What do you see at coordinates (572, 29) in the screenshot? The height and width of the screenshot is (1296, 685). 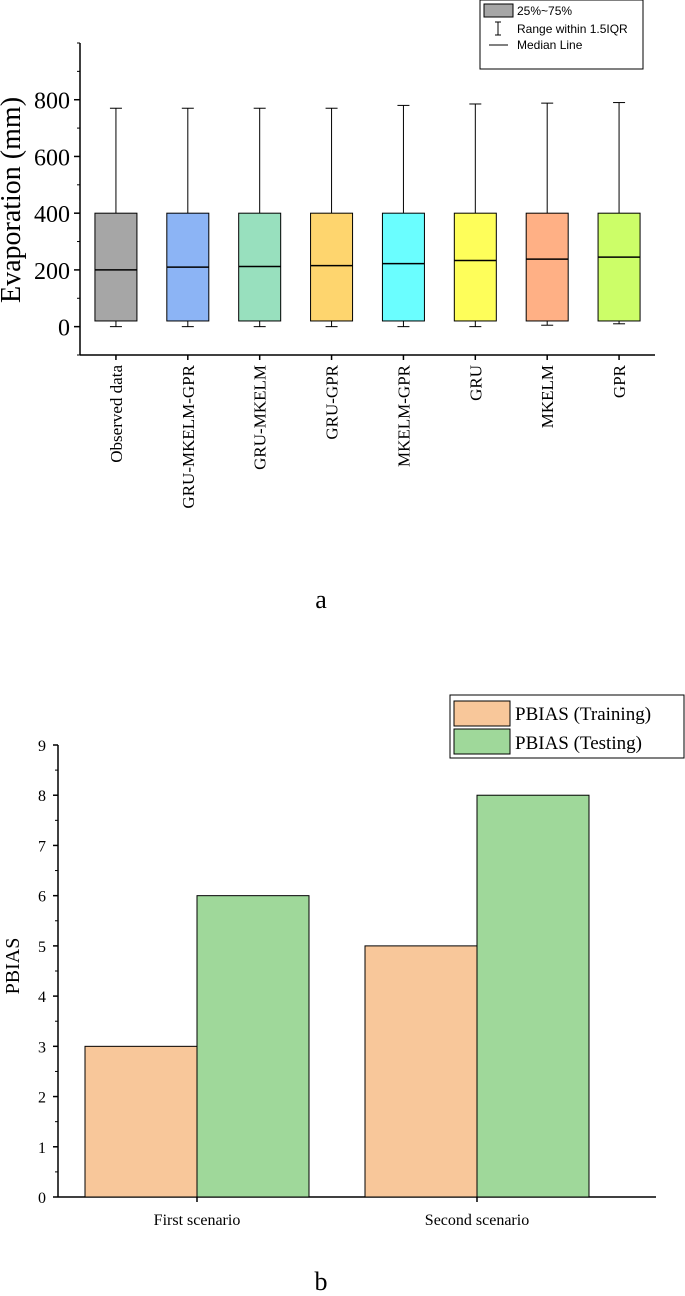 I see `legend-whisker-label: Range within 1.5IQR` at bounding box center [572, 29].